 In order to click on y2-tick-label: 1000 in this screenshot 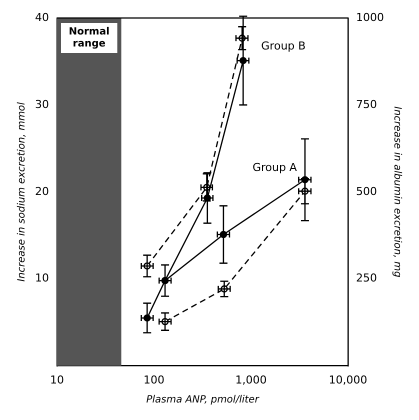, I will do `click(370, 17)`.